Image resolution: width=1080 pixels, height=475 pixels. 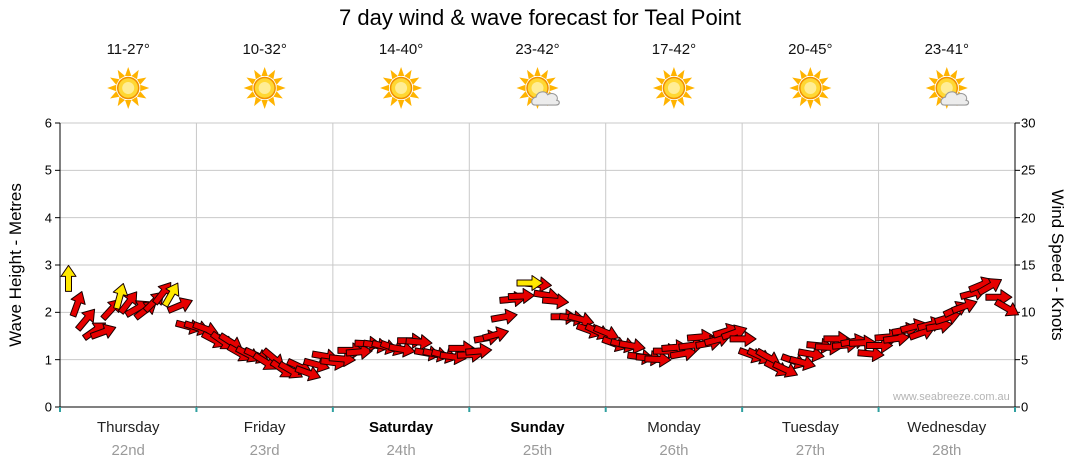 I want to click on date-label: 27th, so click(x=810, y=450).